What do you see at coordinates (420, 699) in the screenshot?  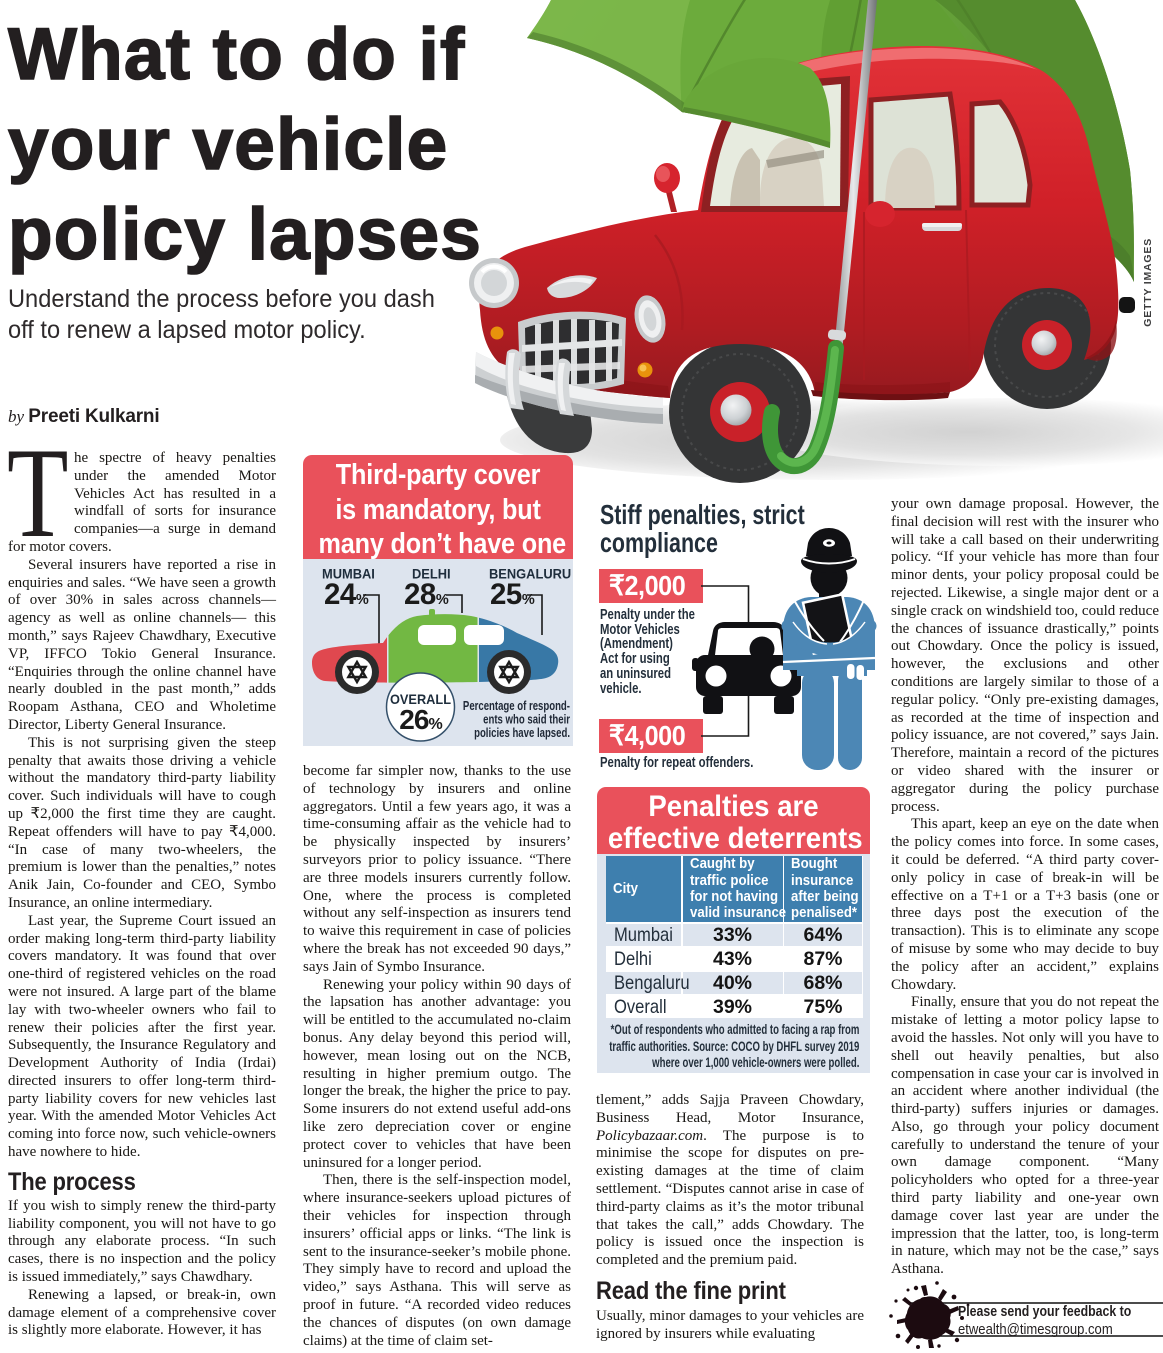 I see `svg-text: OVERALL` at bounding box center [420, 699].